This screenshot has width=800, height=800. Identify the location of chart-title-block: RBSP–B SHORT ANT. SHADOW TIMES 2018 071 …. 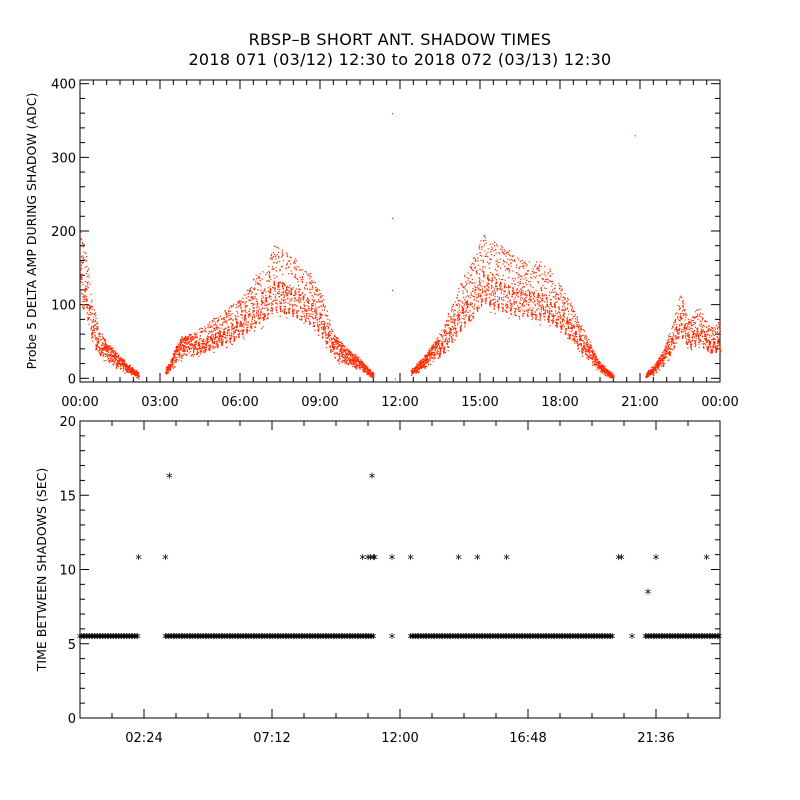
(400, 50).